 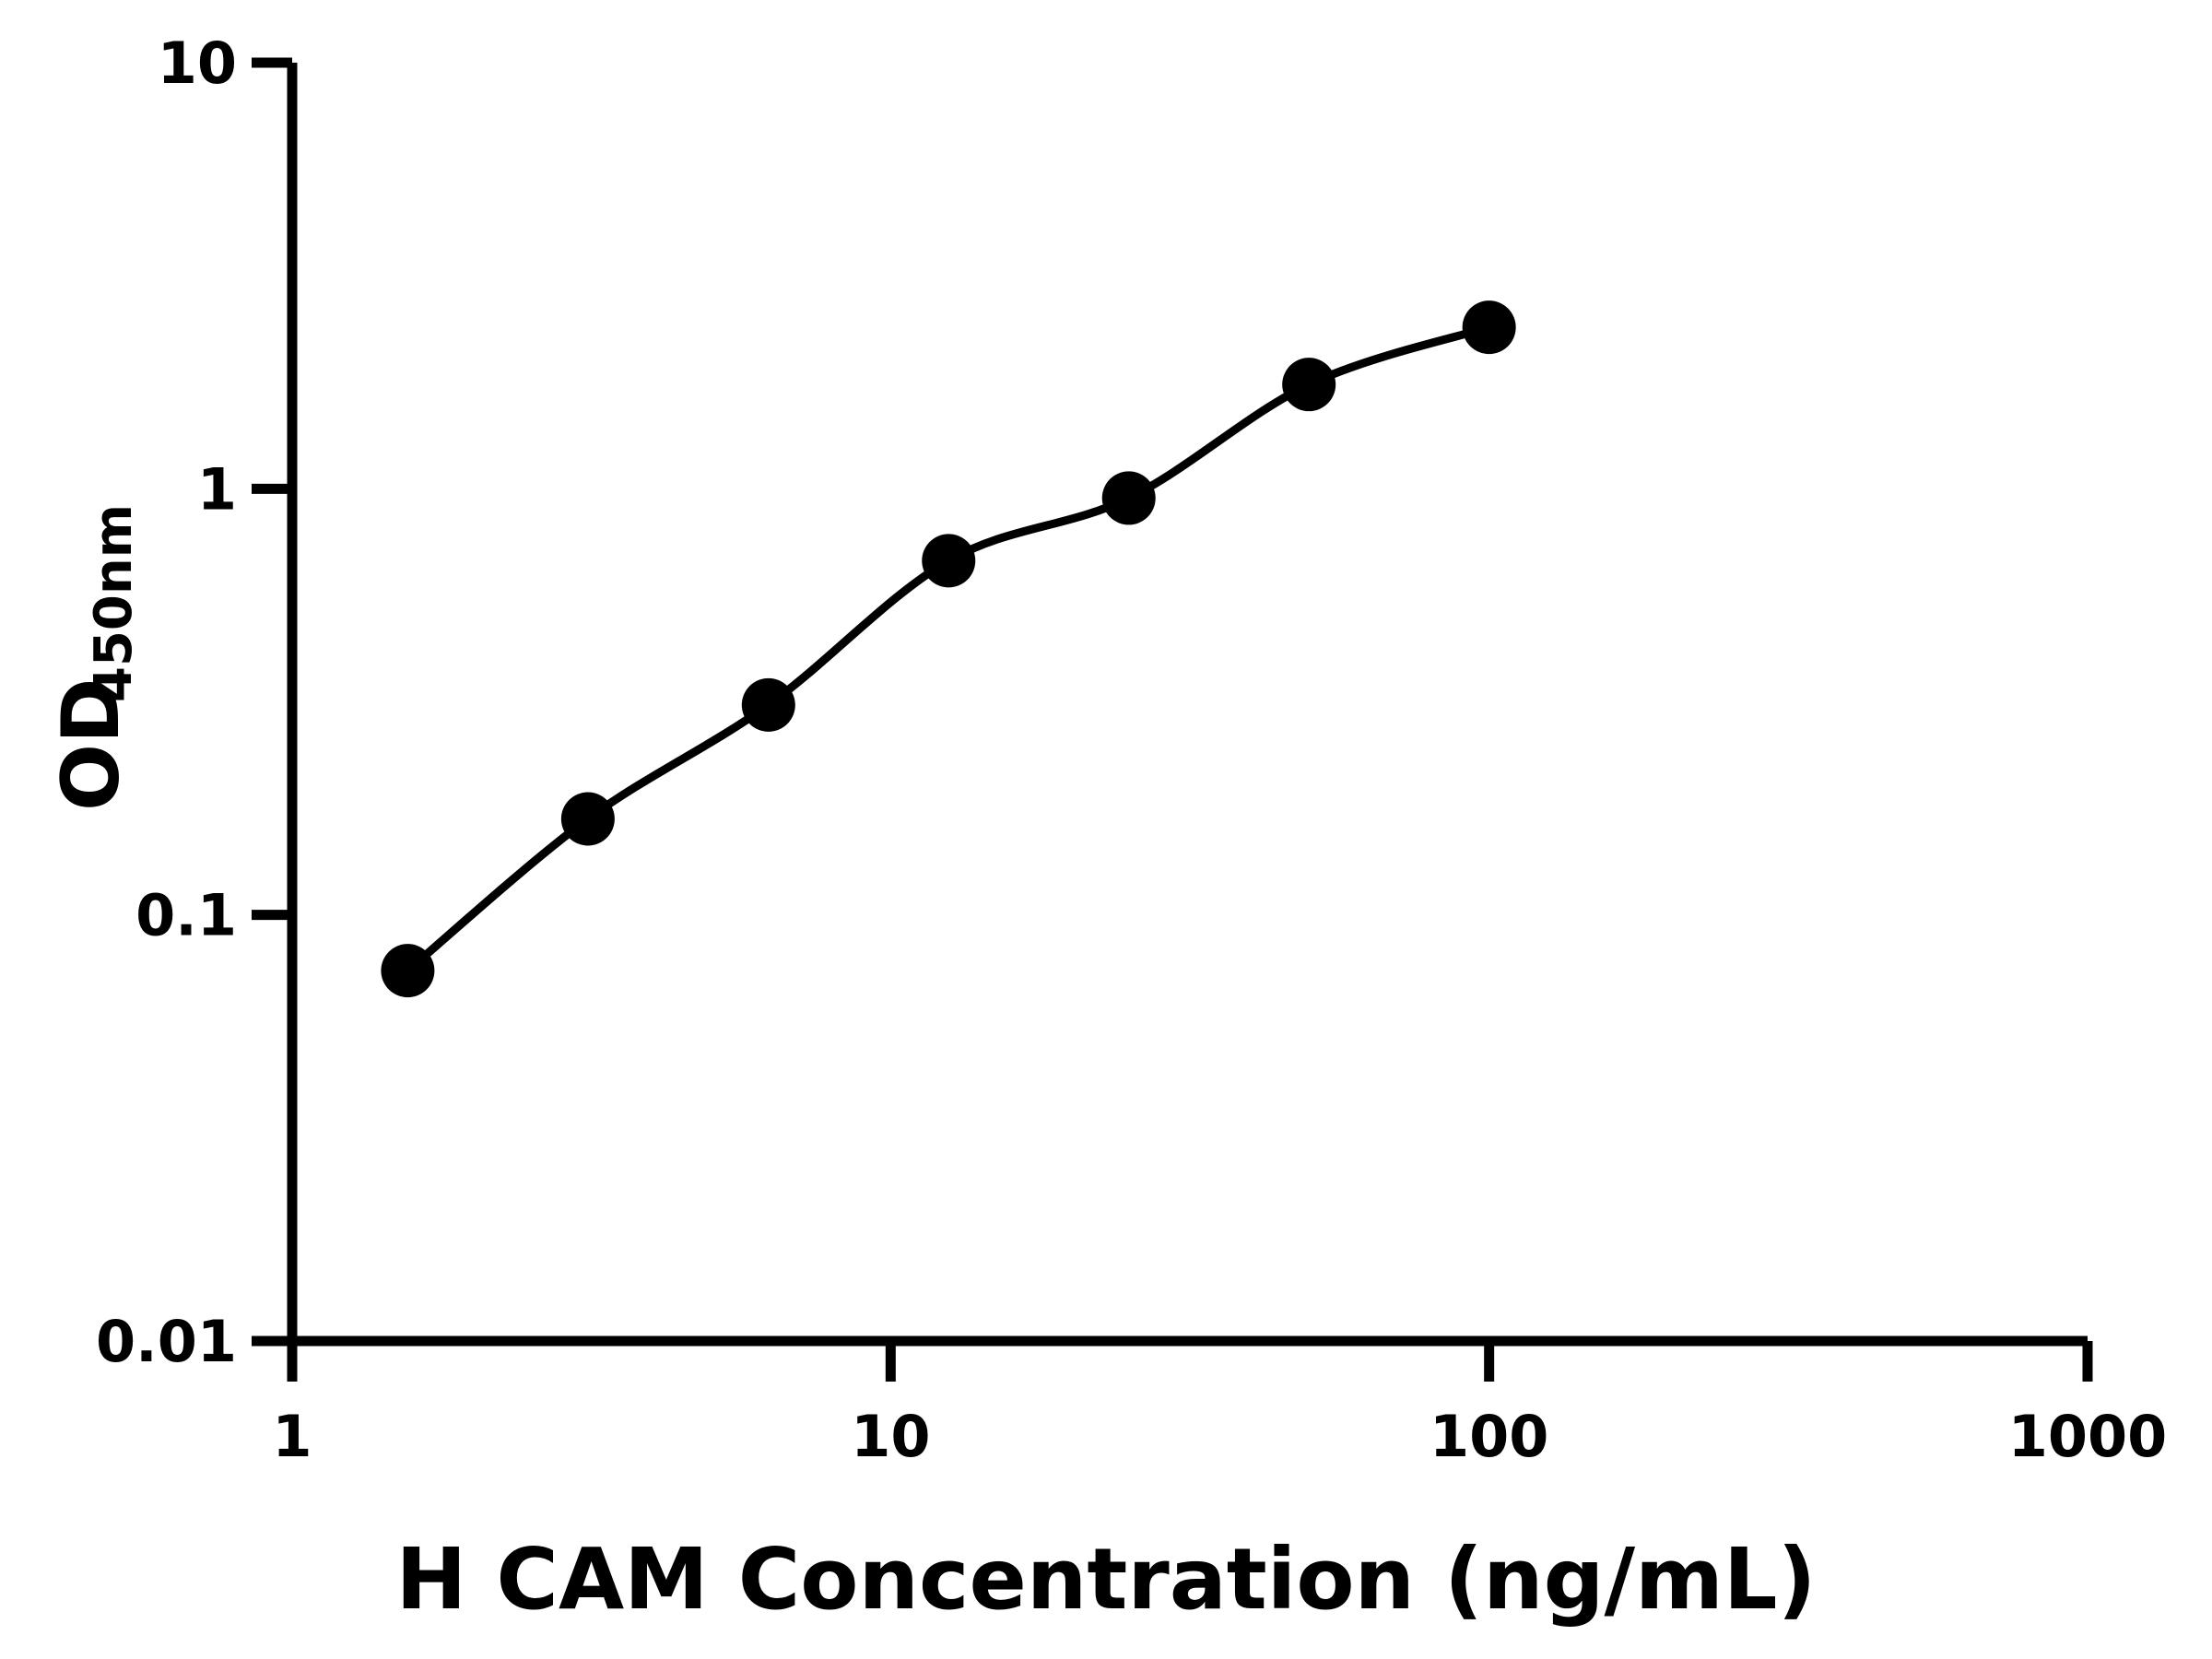 I want to click on x-axis-tick-label: 1000, so click(x=2088, y=1436).